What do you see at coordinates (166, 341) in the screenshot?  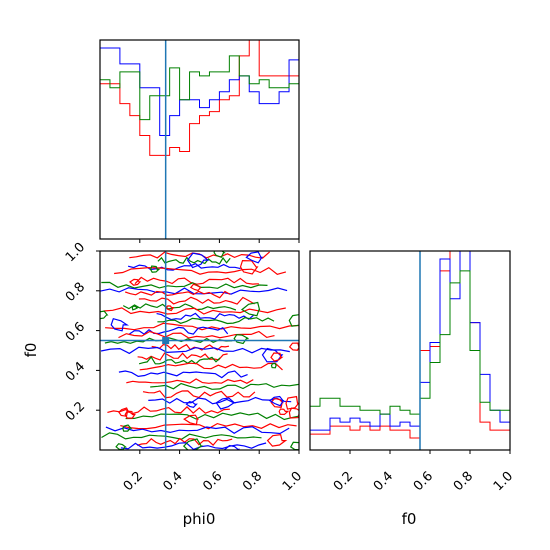 I see `truth-marker` at bounding box center [166, 341].